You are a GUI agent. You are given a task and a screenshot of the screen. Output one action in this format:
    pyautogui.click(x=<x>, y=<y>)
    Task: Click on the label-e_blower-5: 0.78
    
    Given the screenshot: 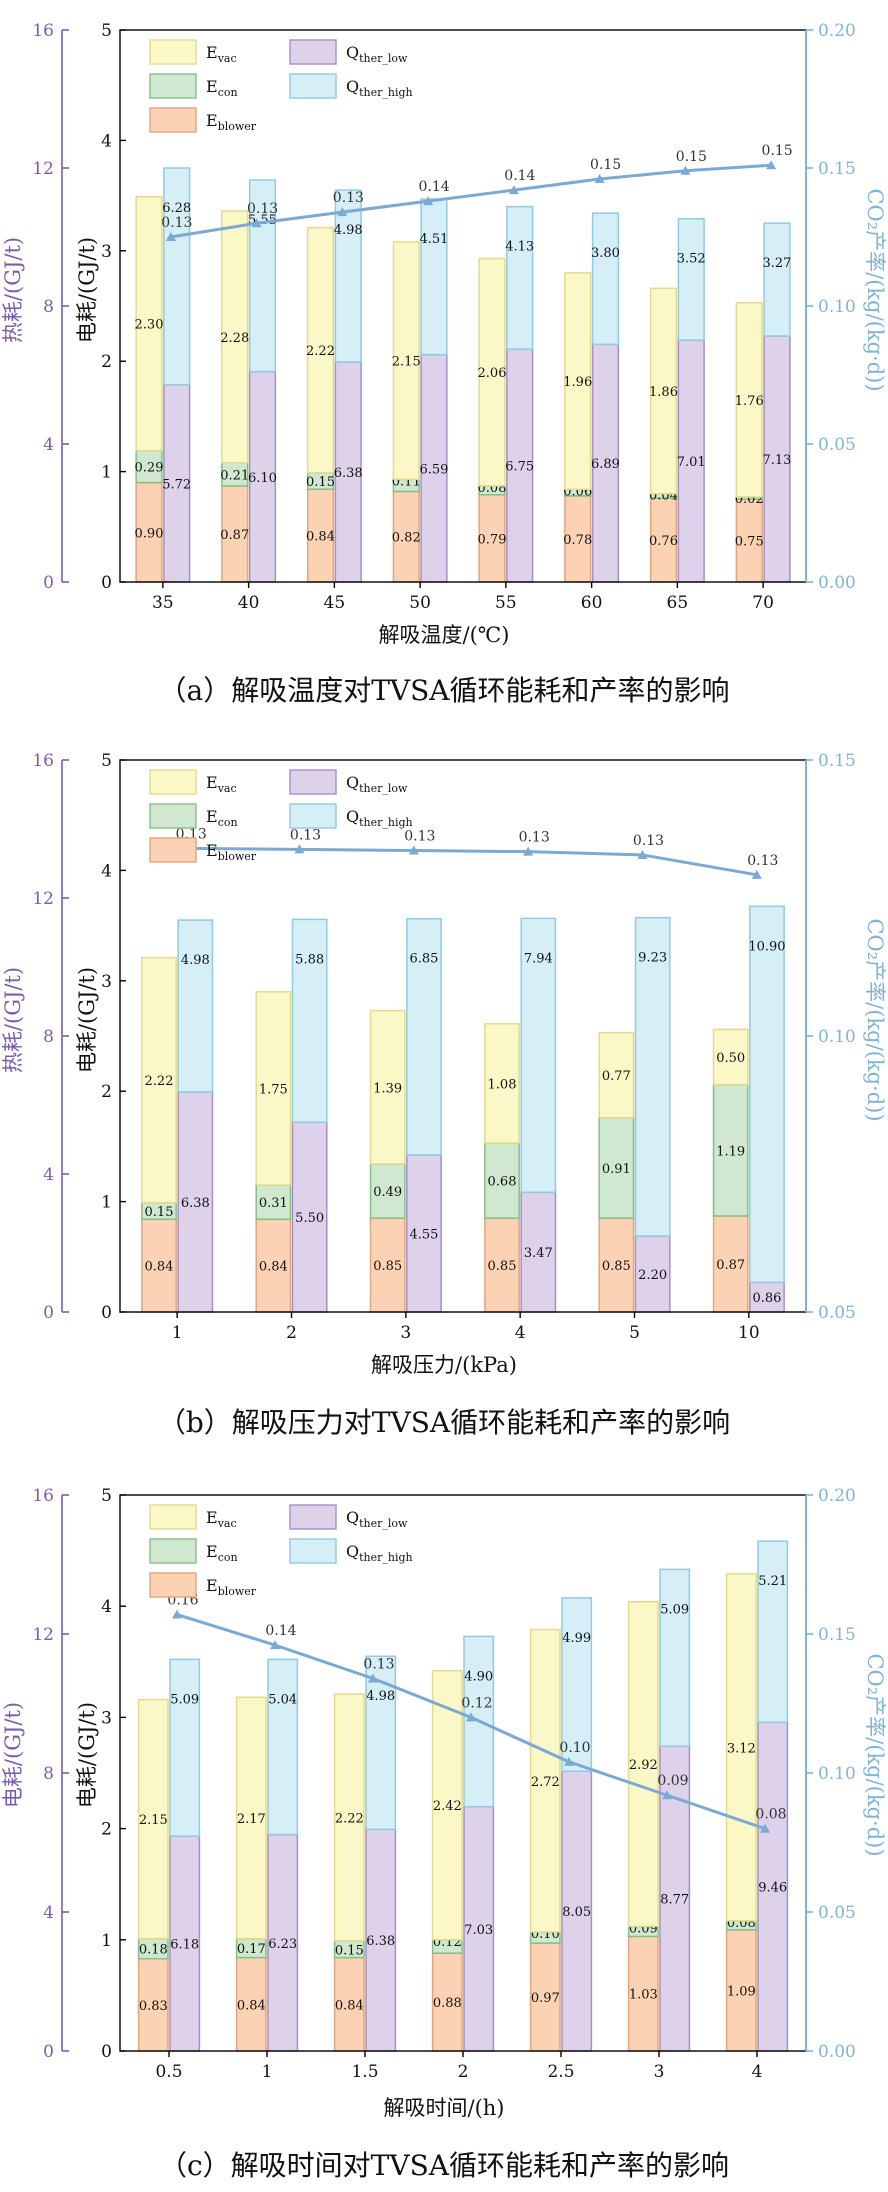 What is the action you would take?
    pyautogui.click(x=577, y=540)
    